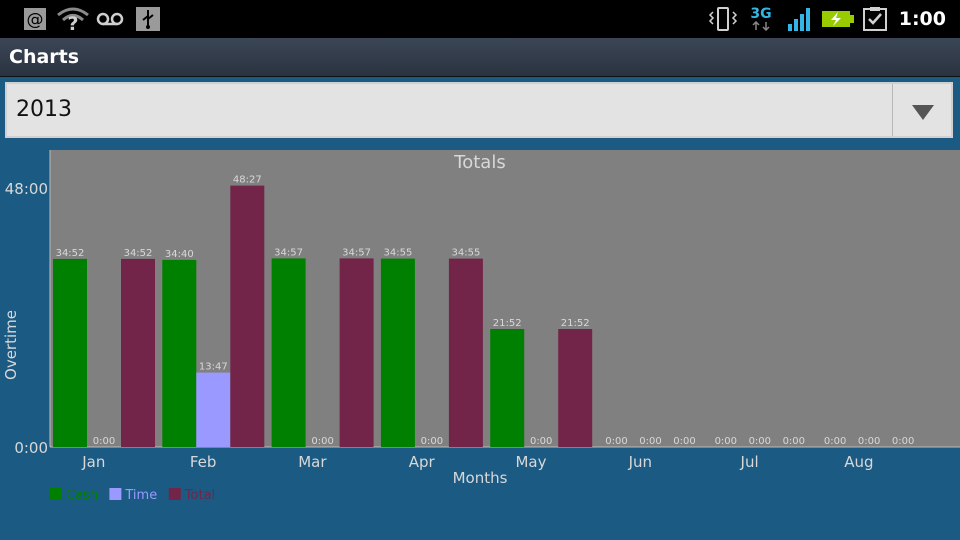 This screenshot has width=960, height=540. What do you see at coordinates (465, 253) in the screenshot?
I see `value-label-total-apr: 34:55` at bounding box center [465, 253].